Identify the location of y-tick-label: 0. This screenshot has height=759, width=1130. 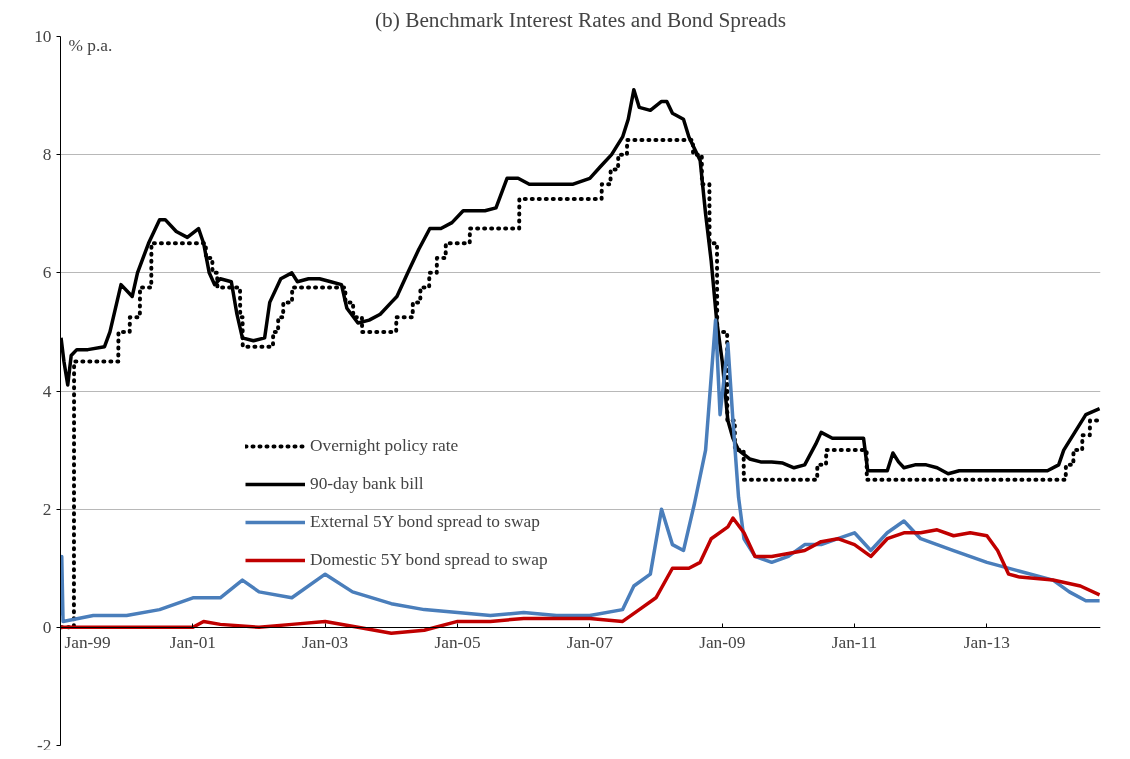
(47, 627).